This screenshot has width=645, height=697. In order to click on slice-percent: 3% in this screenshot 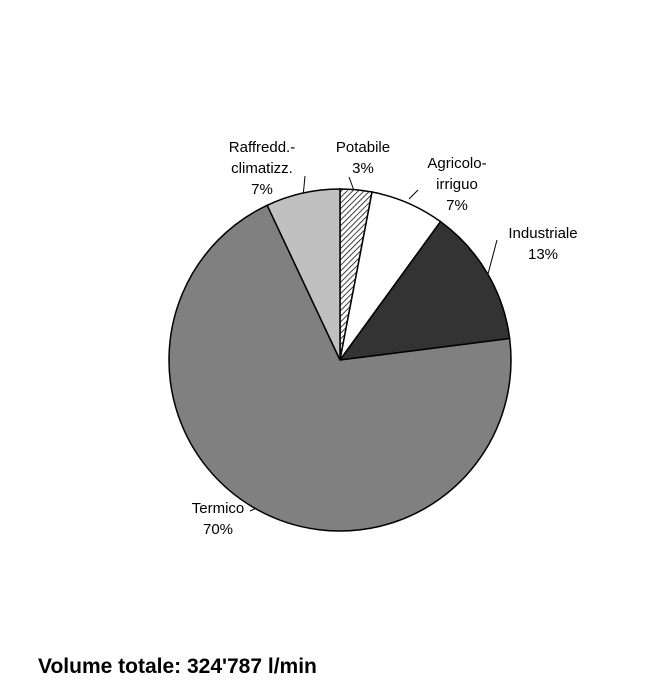, I will do `click(363, 168)`.